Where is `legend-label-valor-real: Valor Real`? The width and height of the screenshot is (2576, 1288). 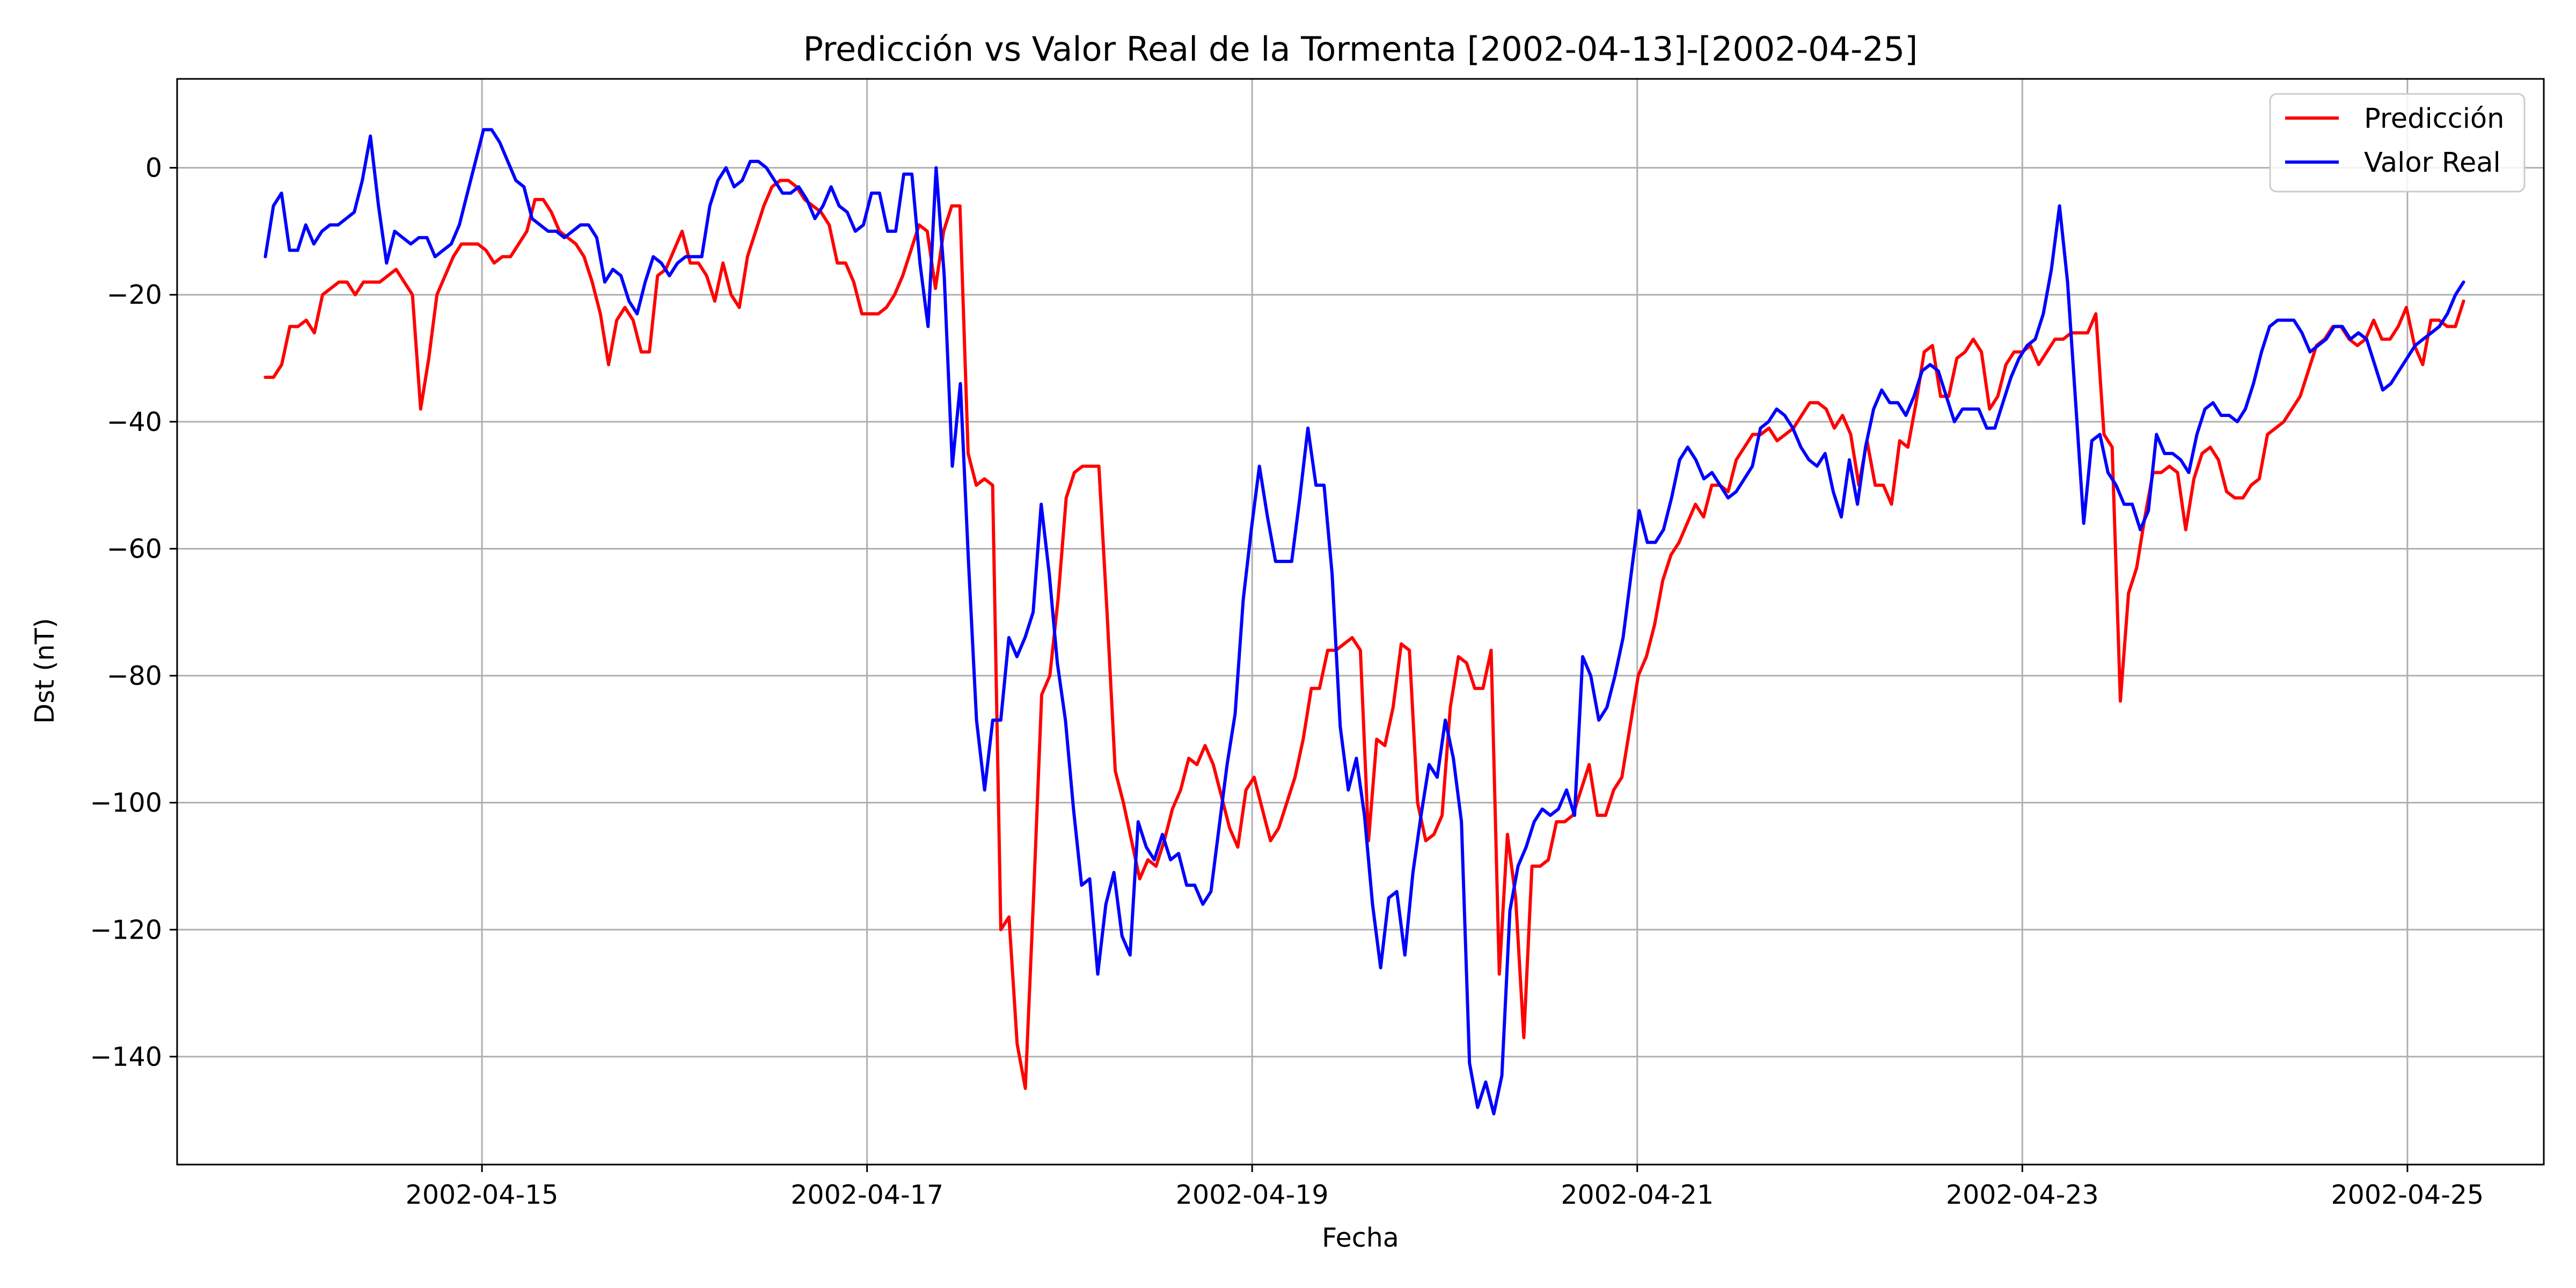 legend-label-valor-real: Valor Real is located at coordinates (2432, 163).